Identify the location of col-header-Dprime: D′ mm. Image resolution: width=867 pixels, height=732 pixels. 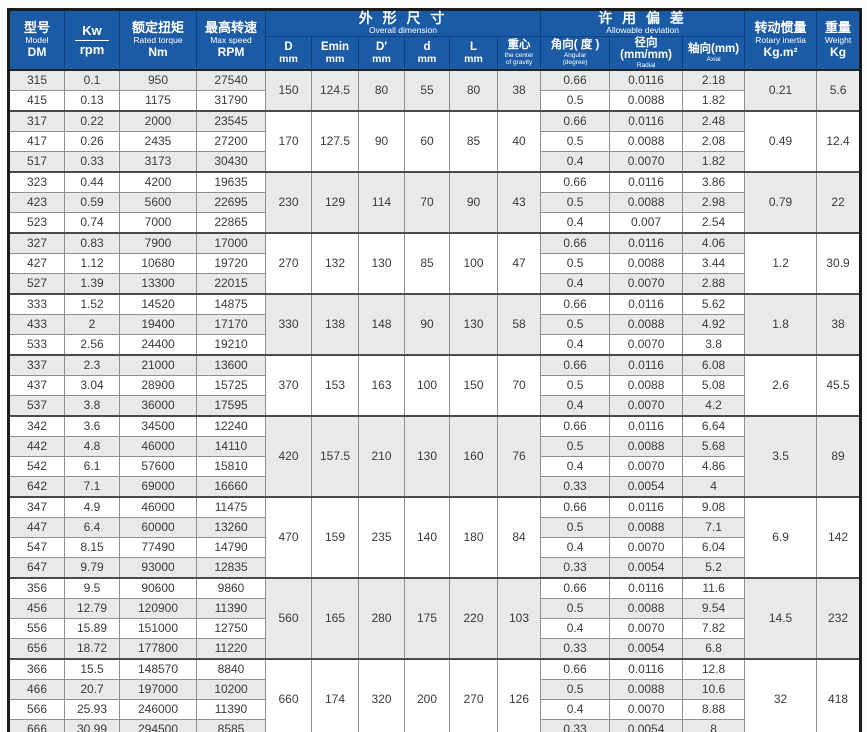
(381, 53).